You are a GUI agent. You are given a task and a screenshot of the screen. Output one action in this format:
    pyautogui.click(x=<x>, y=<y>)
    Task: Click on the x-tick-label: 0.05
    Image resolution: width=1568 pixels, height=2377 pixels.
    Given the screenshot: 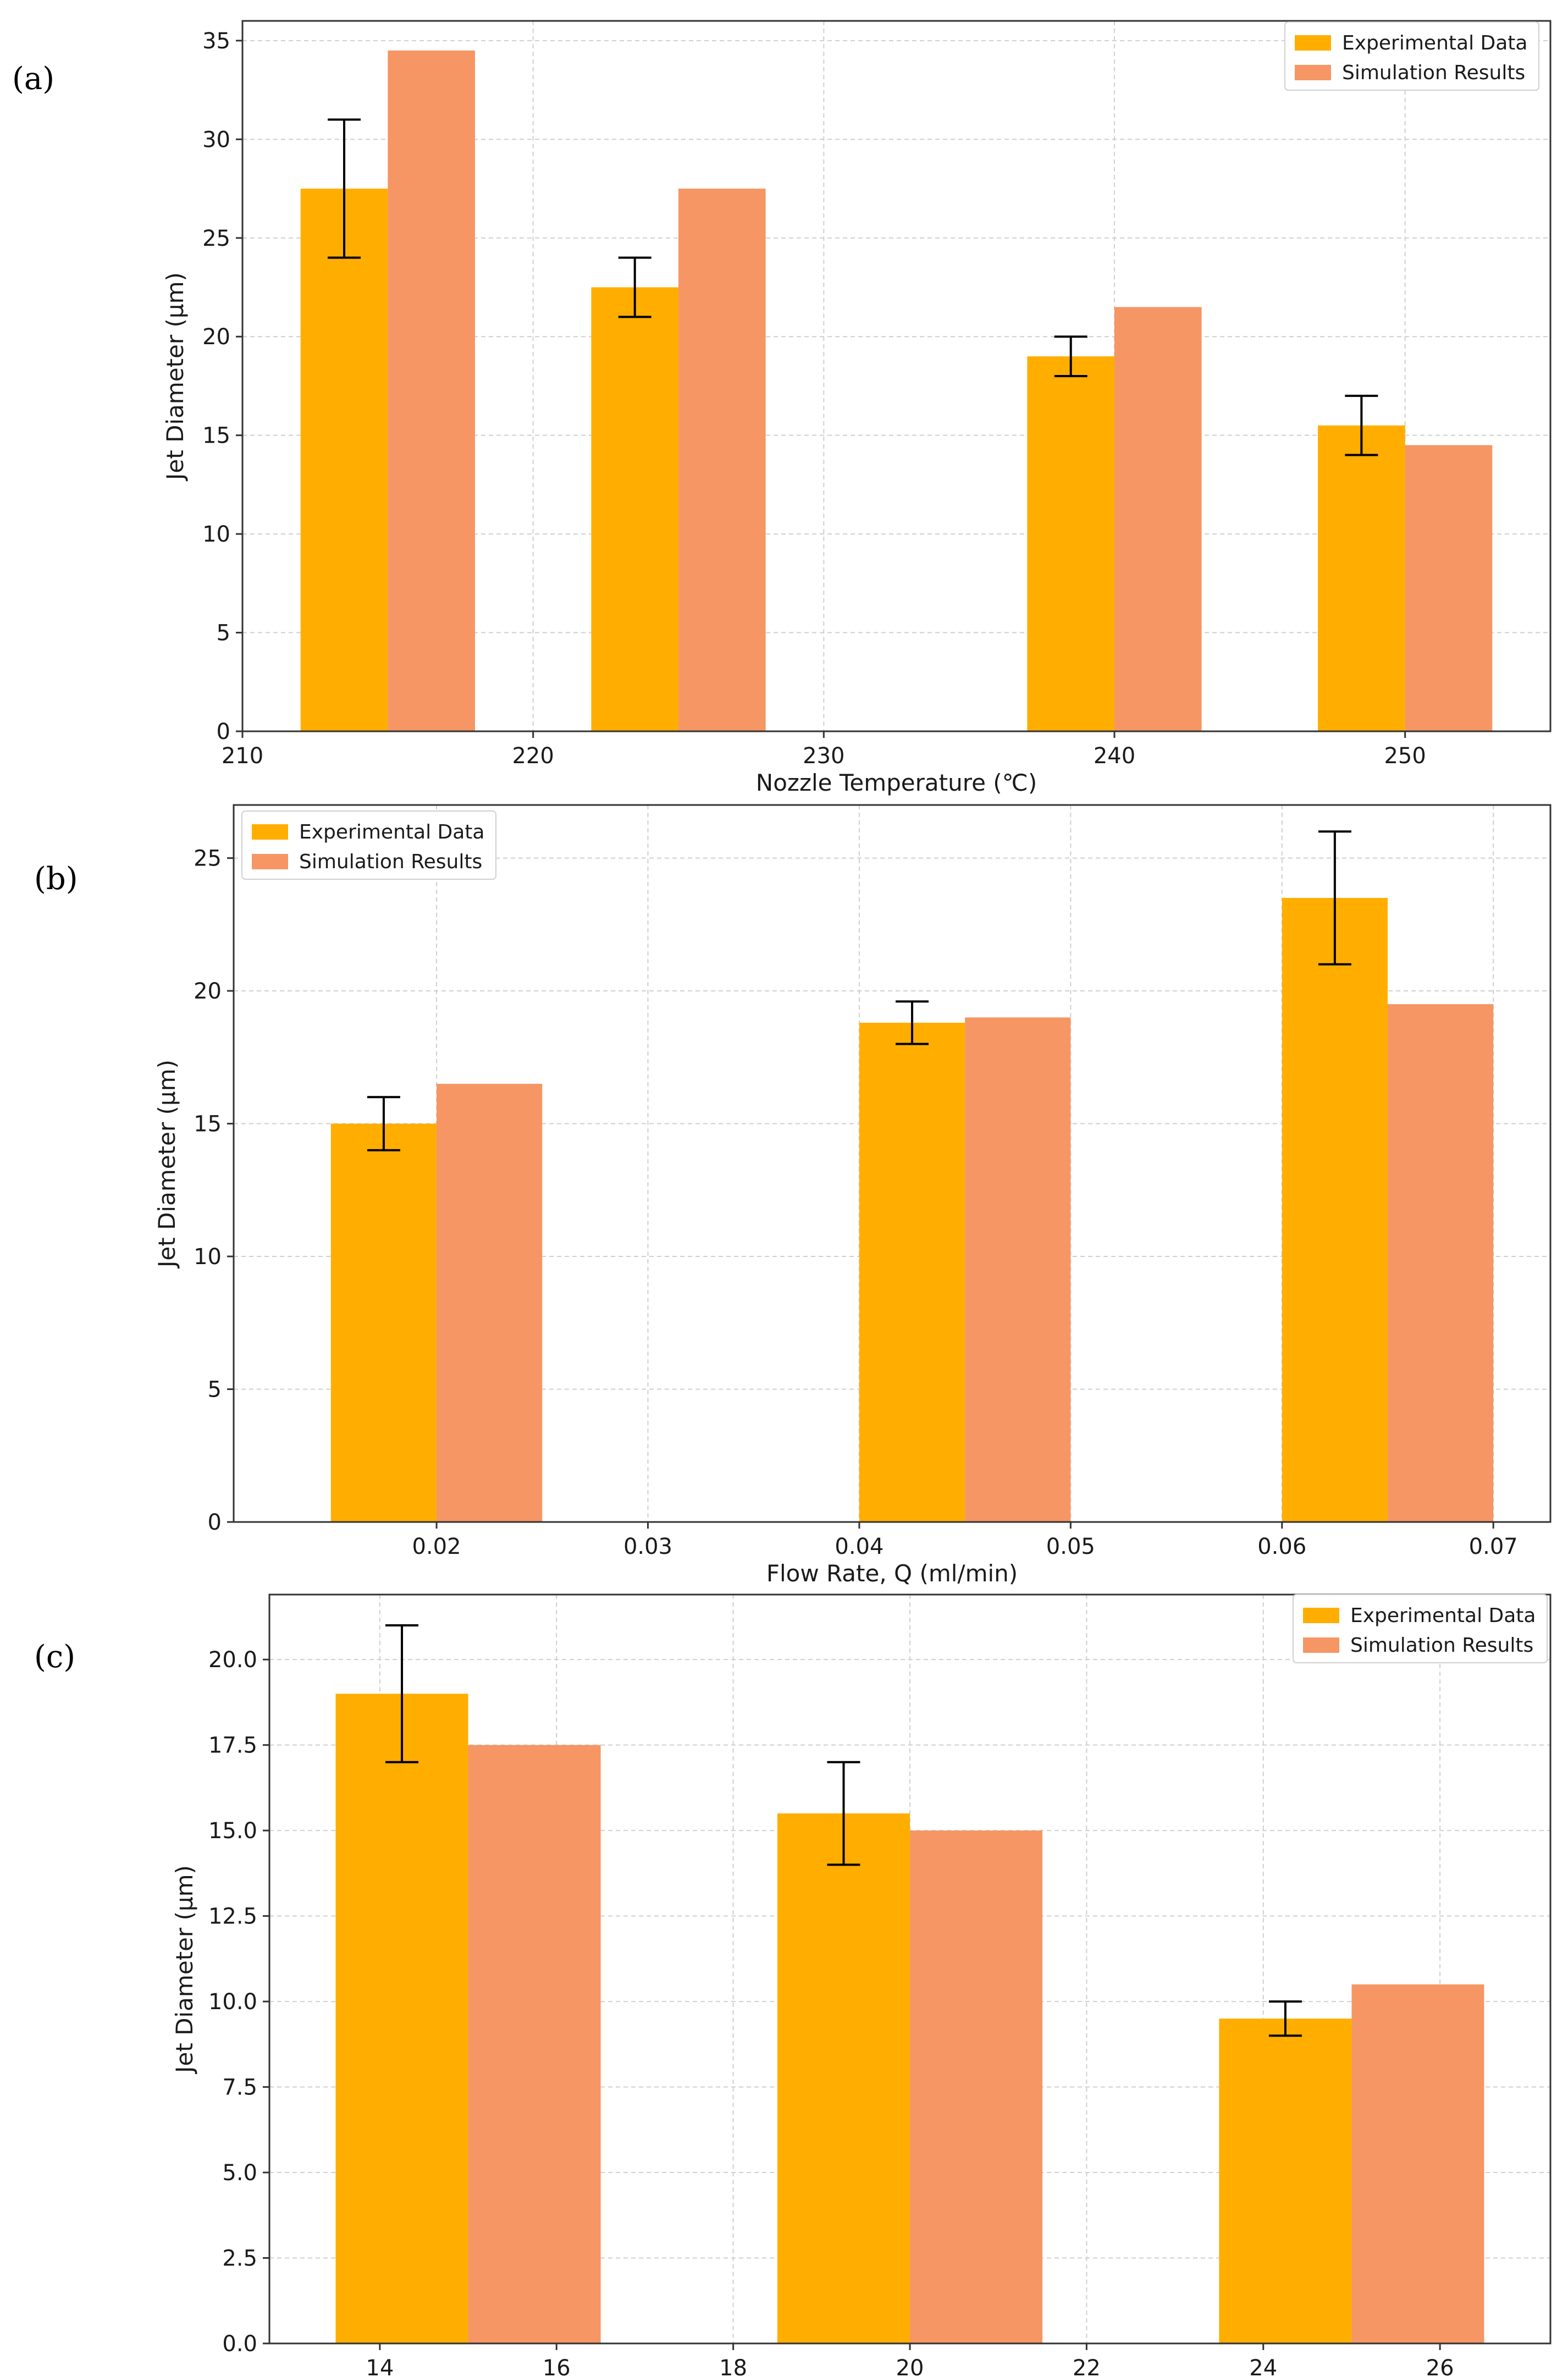 What is the action you would take?
    pyautogui.click(x=1070, y=1546)
    